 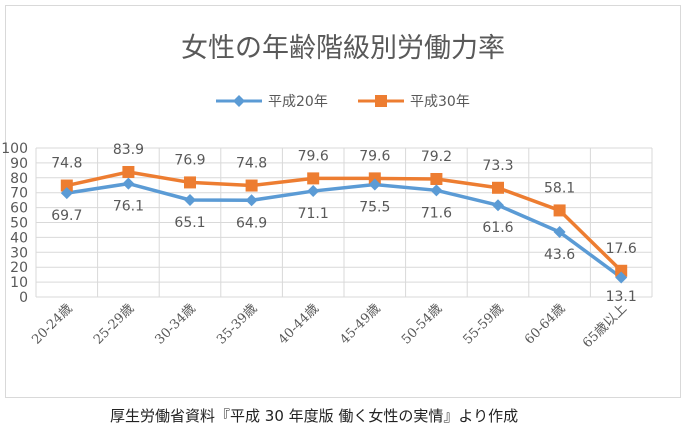 What do you see at coordinates (559, 255) in the screenshot?
I see `data-label: 43.6` at bounding box center [559, 255].